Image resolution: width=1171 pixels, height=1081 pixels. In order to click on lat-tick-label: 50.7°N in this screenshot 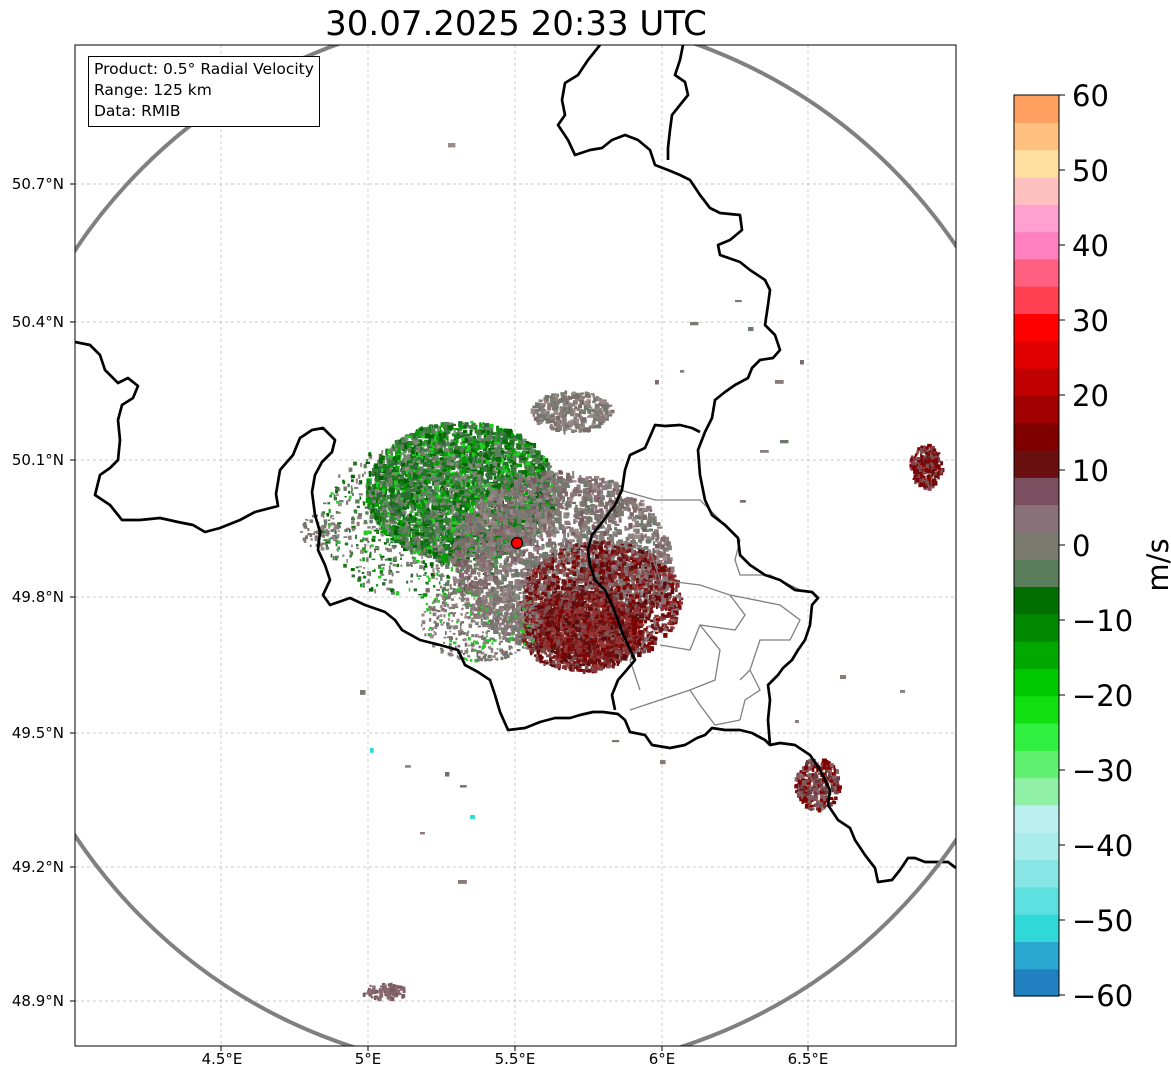, I will do `click(37, 184)`.